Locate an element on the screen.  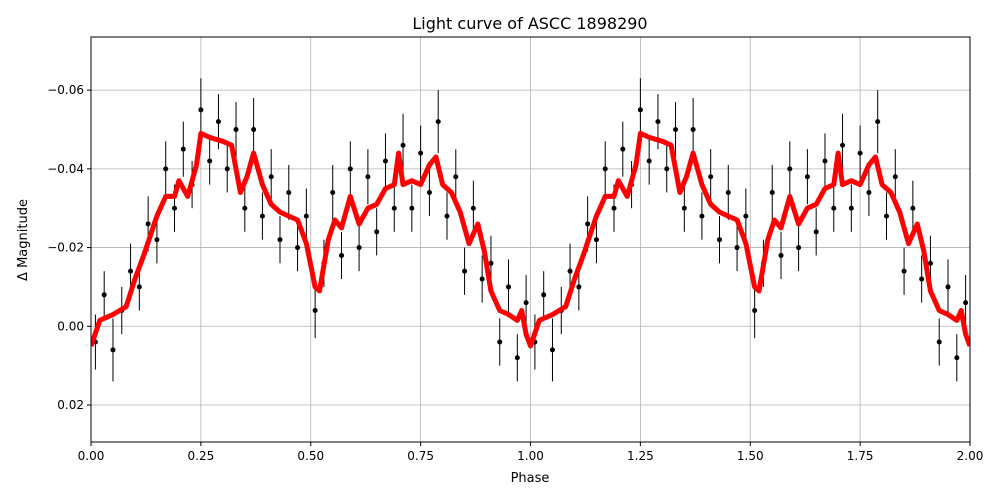
x-tick-label: 0.00 is located at coordinates (91, 456).